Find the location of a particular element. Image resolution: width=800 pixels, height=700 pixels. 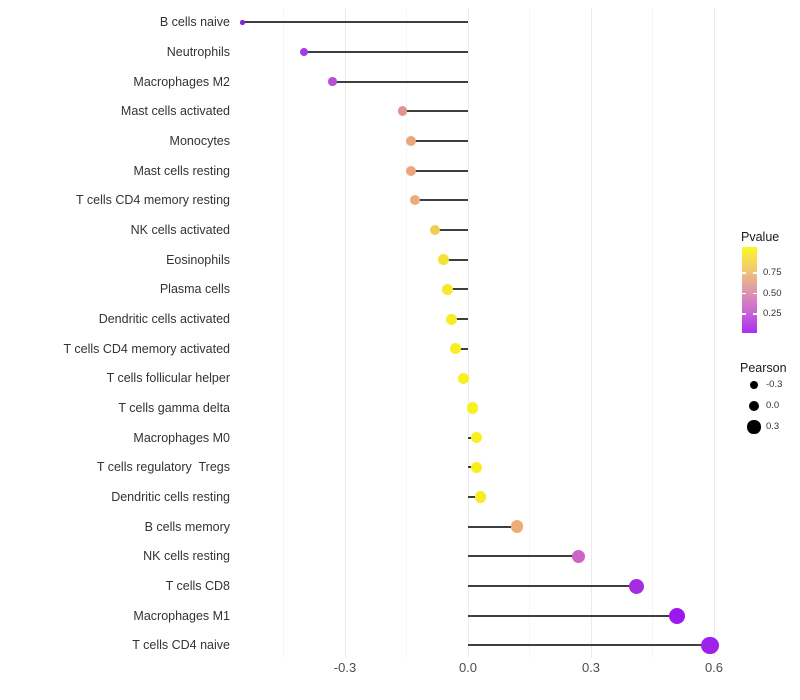

y-axis-tick-label: Neutrophils is located at coordinates (198, 51).